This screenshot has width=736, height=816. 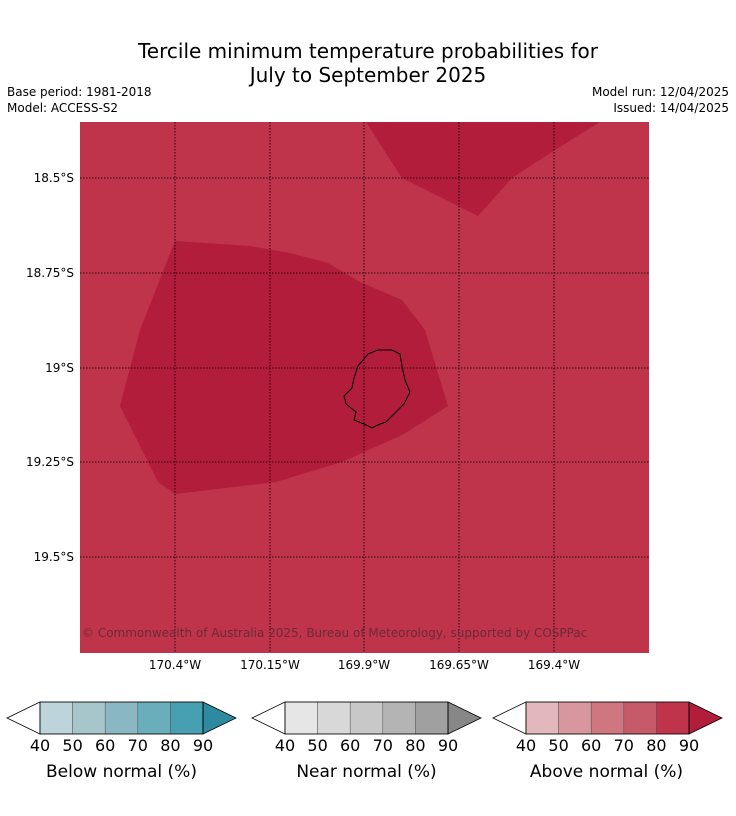 I want to click on model-run: Model run: 12/04/2025, so click(x=660, y=92).